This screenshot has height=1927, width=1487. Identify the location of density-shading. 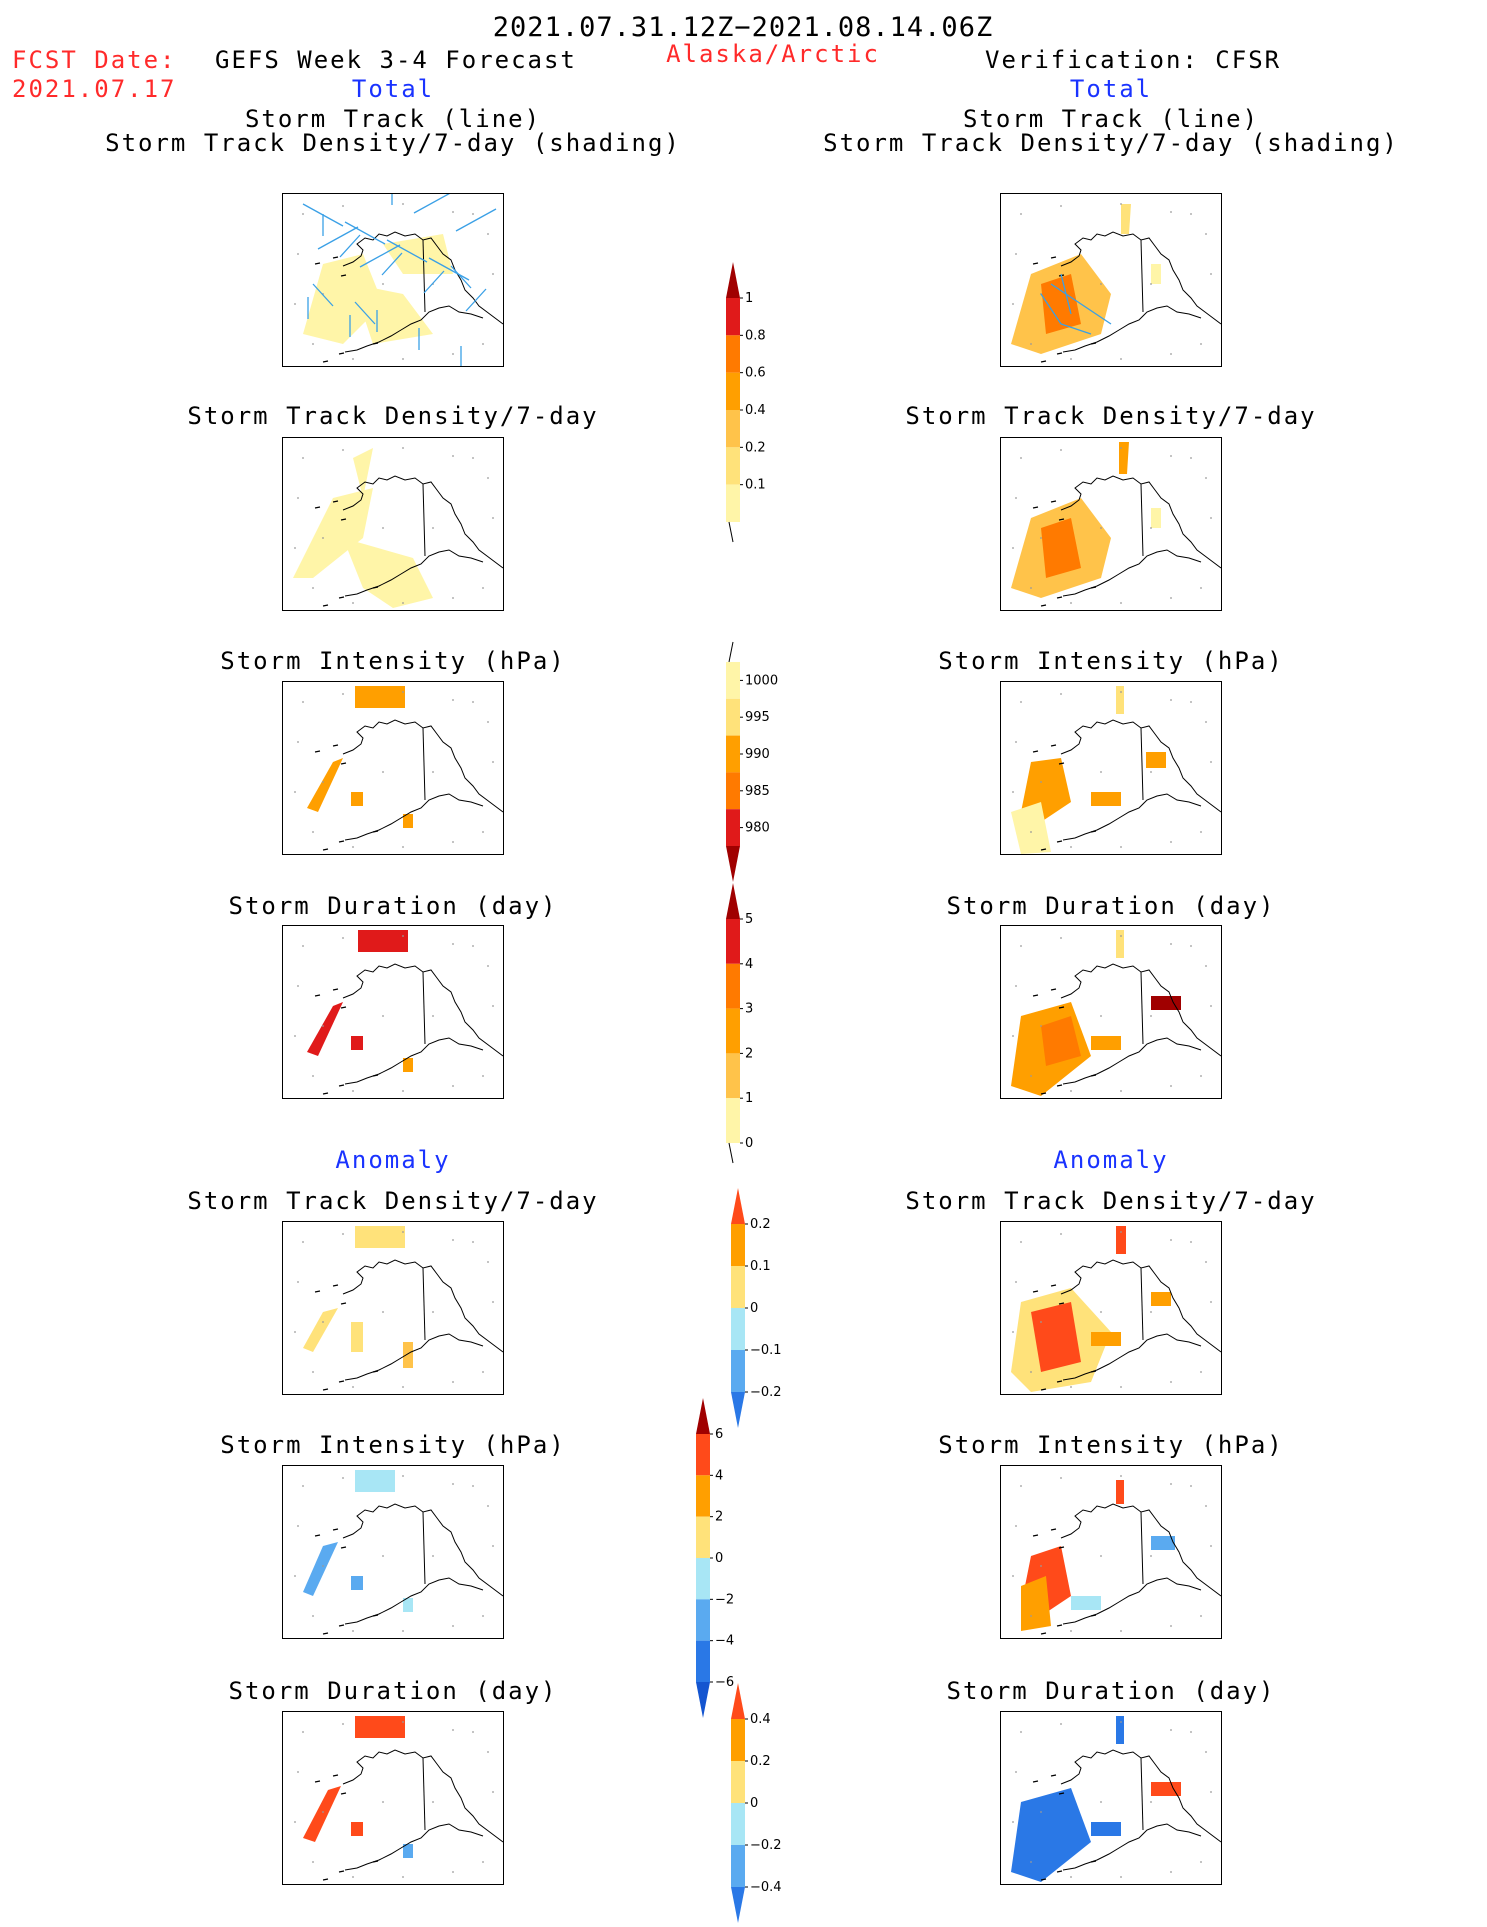
(343, 299).